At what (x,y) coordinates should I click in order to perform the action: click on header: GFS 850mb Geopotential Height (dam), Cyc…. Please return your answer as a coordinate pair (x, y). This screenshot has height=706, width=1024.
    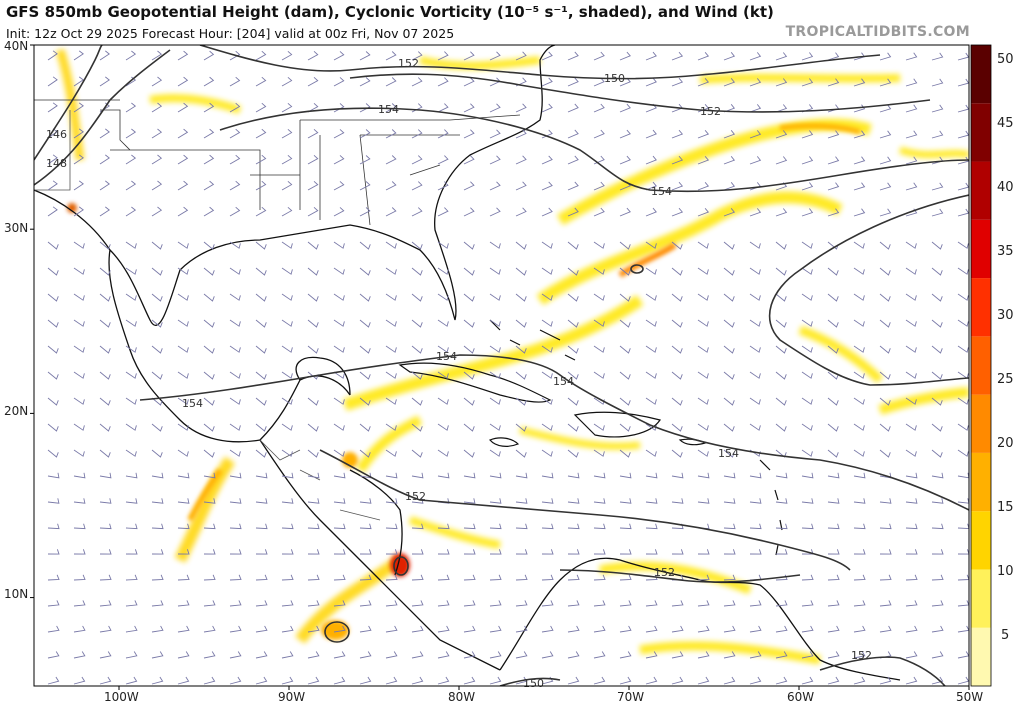
    Looking at the image, I should click on (512, 22).